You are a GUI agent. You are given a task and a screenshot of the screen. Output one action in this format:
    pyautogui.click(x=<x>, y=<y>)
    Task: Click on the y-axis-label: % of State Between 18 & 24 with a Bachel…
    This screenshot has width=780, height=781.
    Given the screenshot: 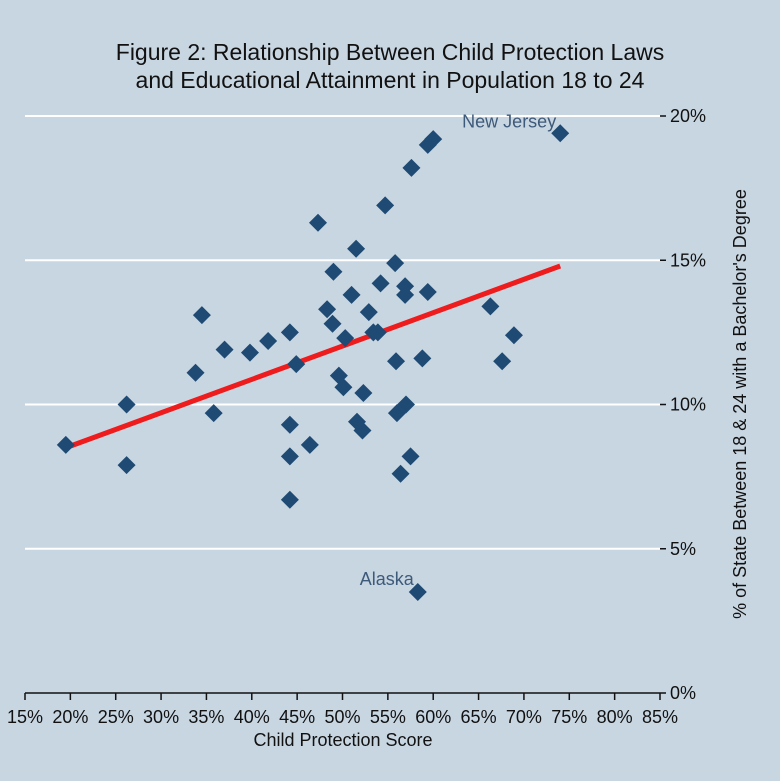 What is the action you would take?
    pyautogui.click(x=740, y=404)
    